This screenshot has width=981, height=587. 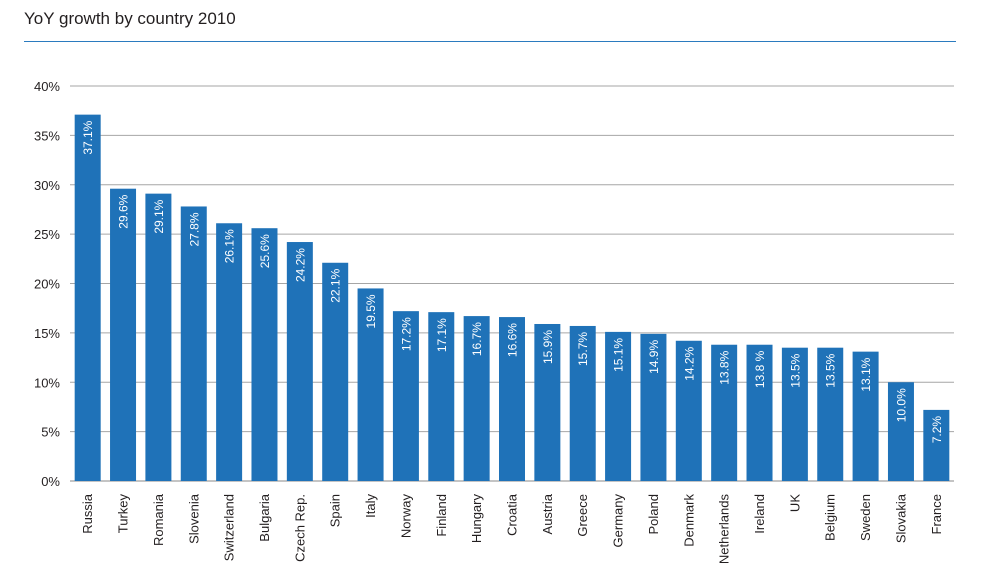 What do you see at coordinates (759, 514) in the screenshot?
I see `x-tick-label: Ireland` at bounding box center [759, 514].